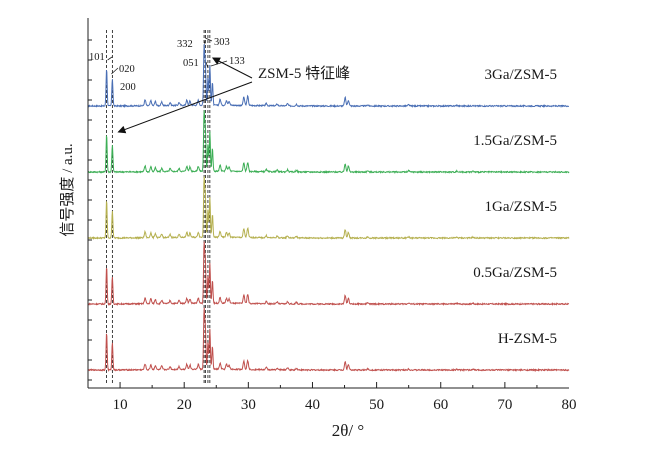 Image resolution: width=650 pixels, height=450 pixels. I want to click on series-label: 1.5Ga/ZSM-5, so click(515, 141).